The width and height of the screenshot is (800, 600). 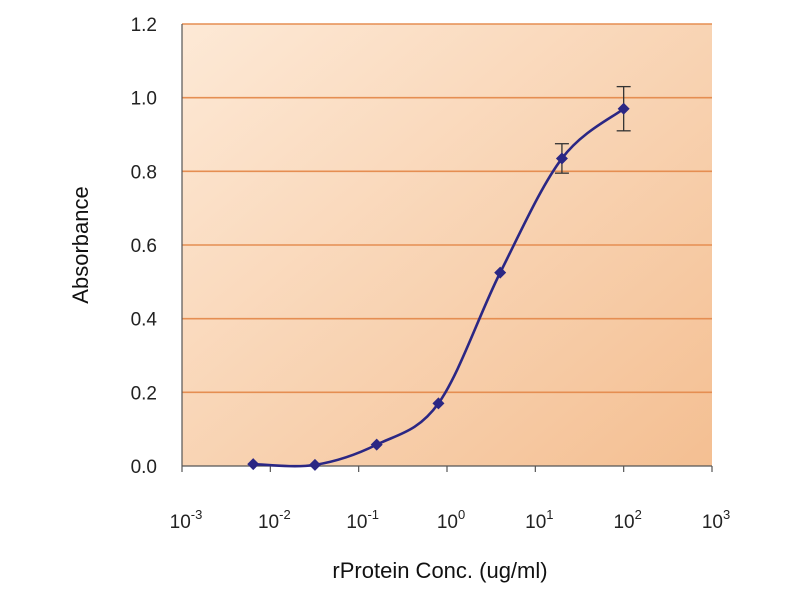 What do you see at coordinates (716, 520) in the screenshot?
I see `x-tick-label: 10³` at bounding box center [716, 520].